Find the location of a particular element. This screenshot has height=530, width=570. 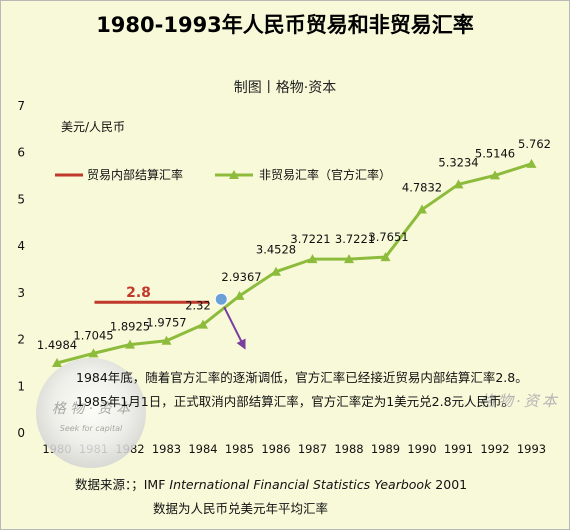

y-axis-label: 美元/人民币 is located at coordinates (93, 127).